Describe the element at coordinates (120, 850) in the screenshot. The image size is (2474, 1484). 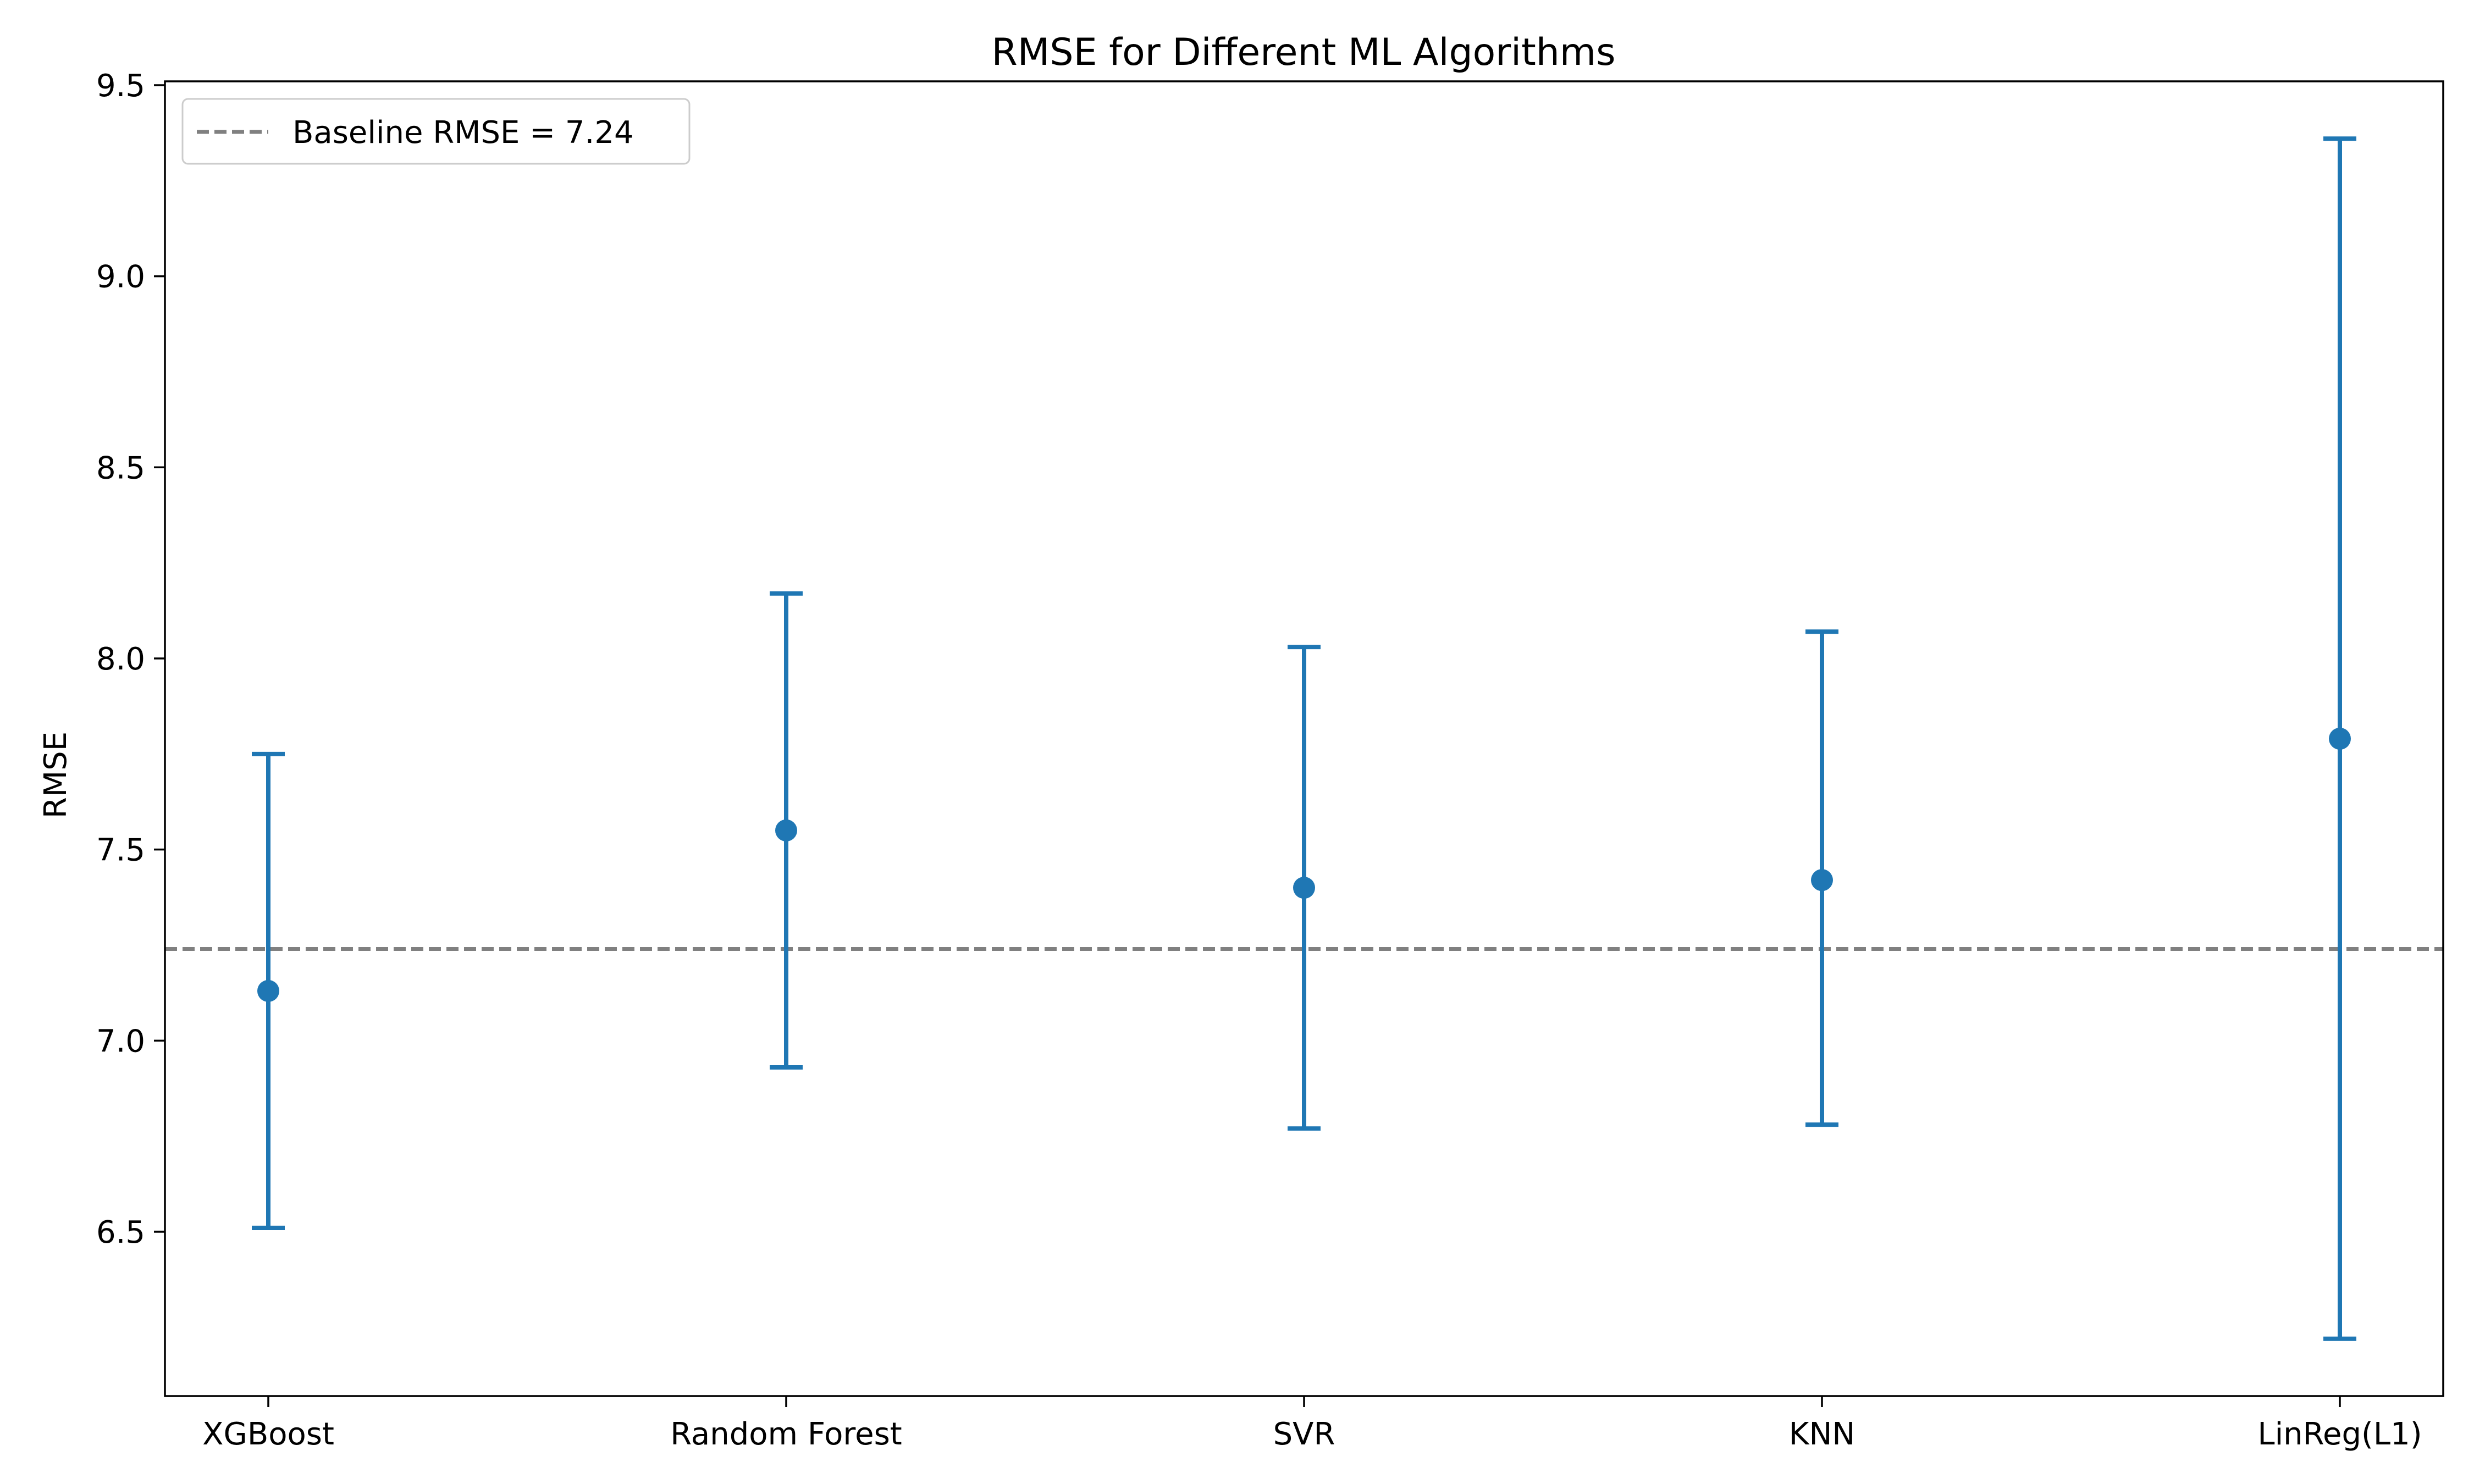
I see `y-tick-label: 7.5` at that location.